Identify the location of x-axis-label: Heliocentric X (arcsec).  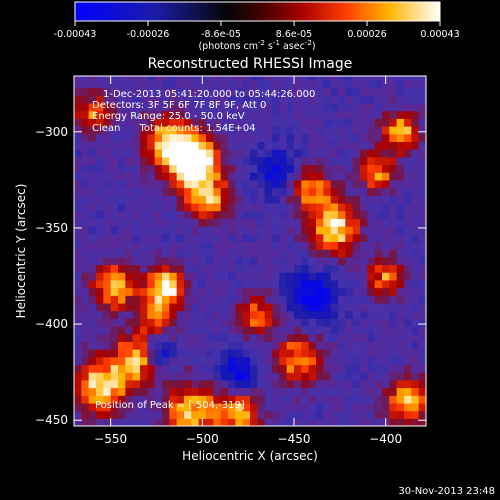
(250, 456).